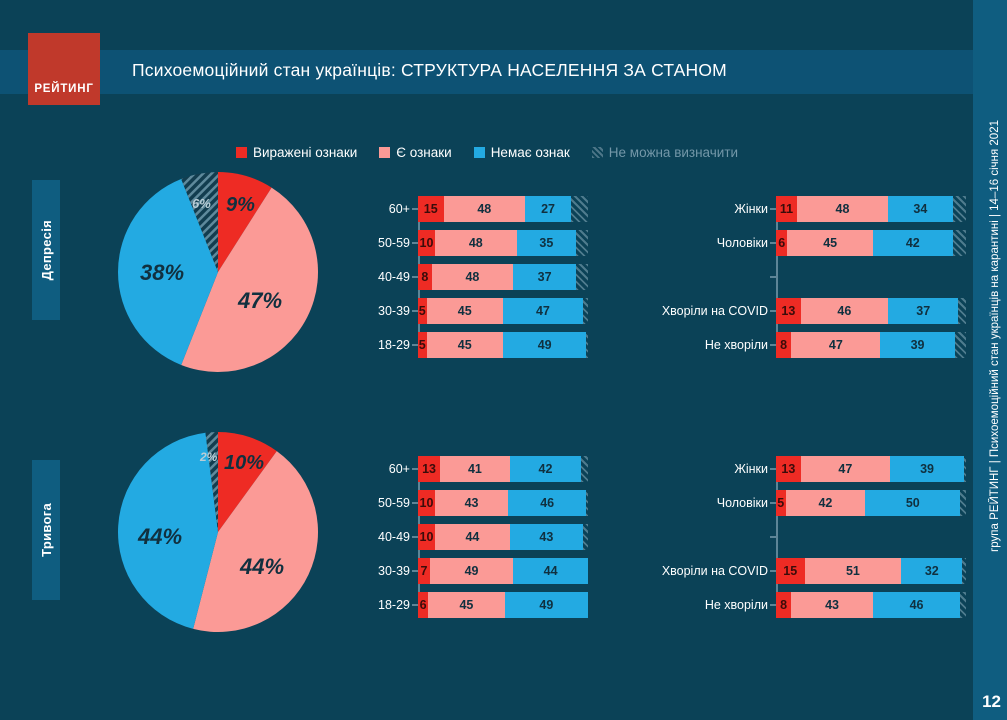 Image resolution: width=1007 pixels, height=720 pixels. What do you see at coordinates (431, 209) in the screenshot?
I see `bar-segment-red: 15` at bounding box center [431, 209].